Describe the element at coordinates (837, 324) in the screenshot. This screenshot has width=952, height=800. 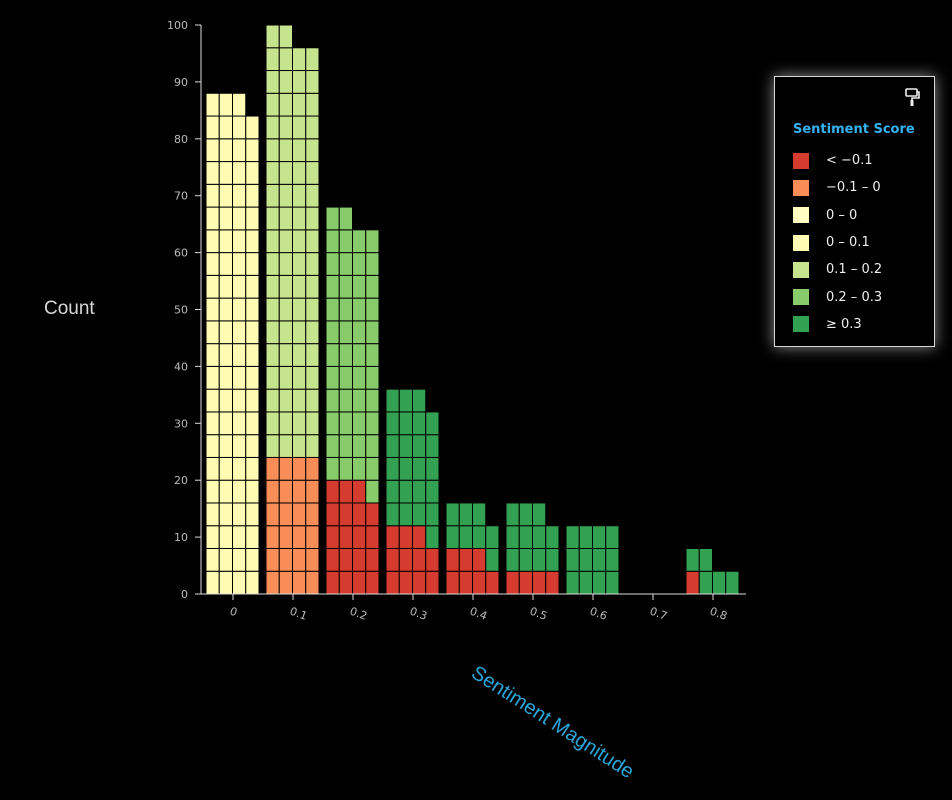
I see `legend-item: ≥ 0.3` at that location.